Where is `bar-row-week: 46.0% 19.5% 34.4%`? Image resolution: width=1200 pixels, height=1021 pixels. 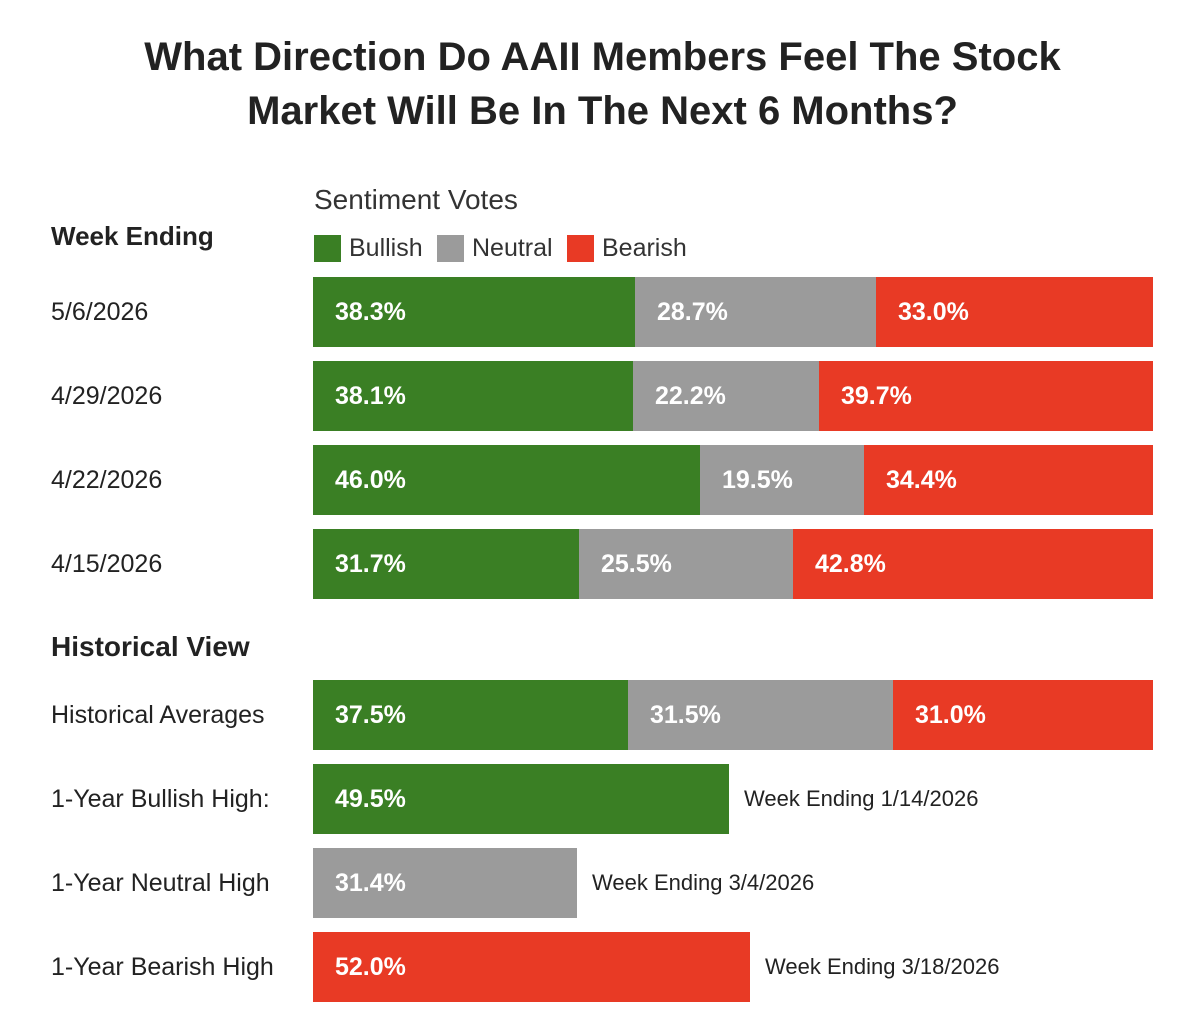
bar-row-week: 46.0% 19.5% 34.4% is located at coordinates (733, 480).